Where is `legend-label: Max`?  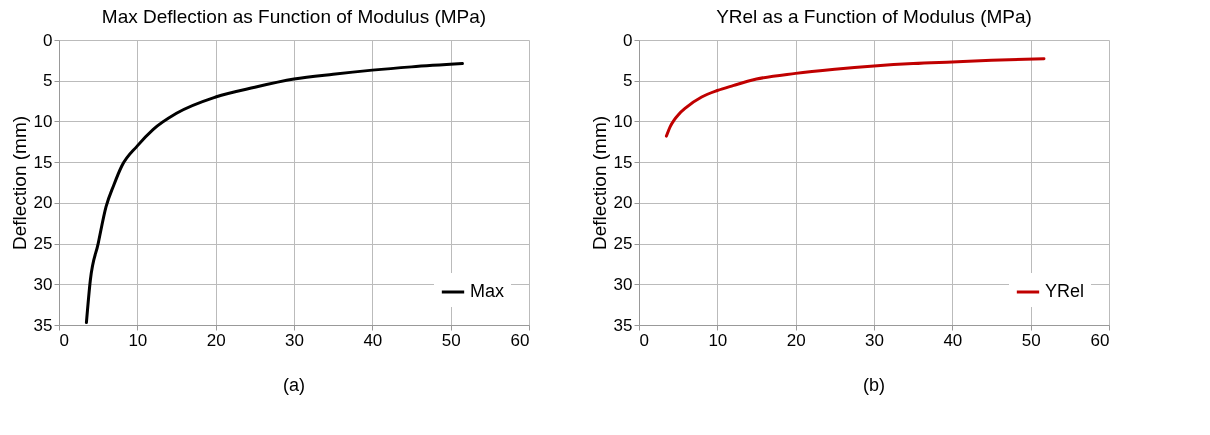
legend-label: Max is located at coordinates (487, 291).